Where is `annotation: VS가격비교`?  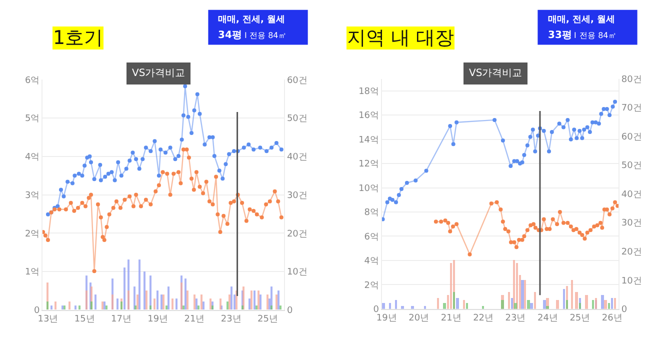 annotation: VS가격비교 is located at coordinates (495, 73).